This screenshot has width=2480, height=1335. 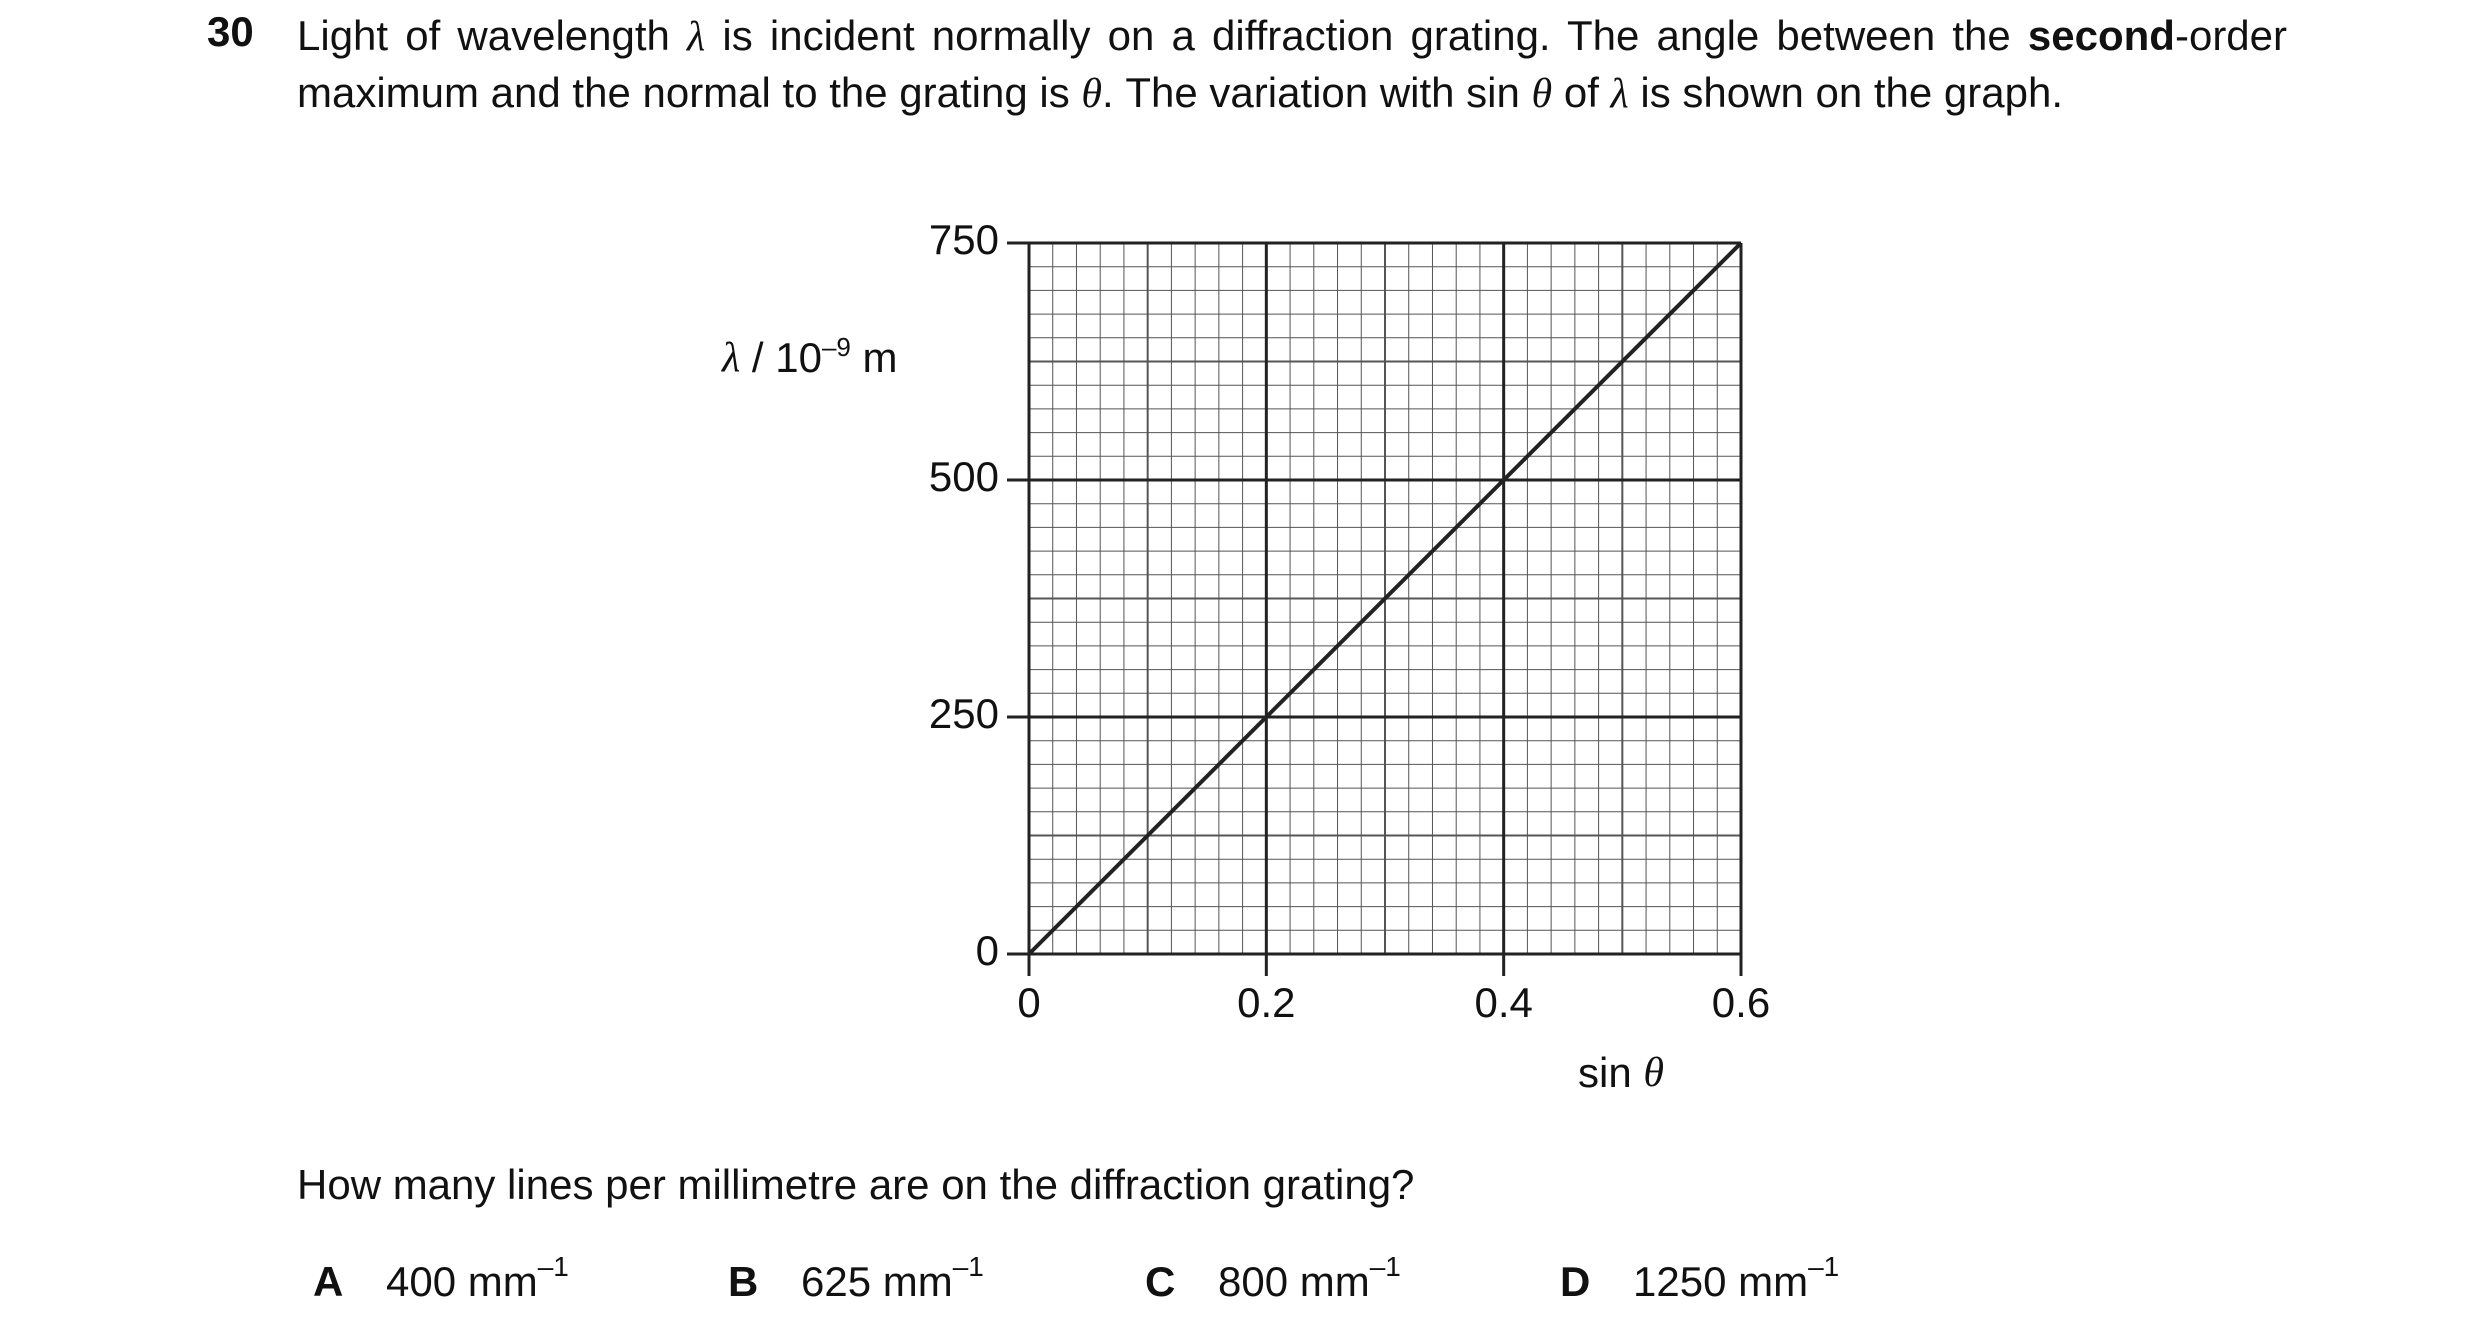 I want to click on y-axis-label: λ / 10–9 m, so click(x=809, y=356).